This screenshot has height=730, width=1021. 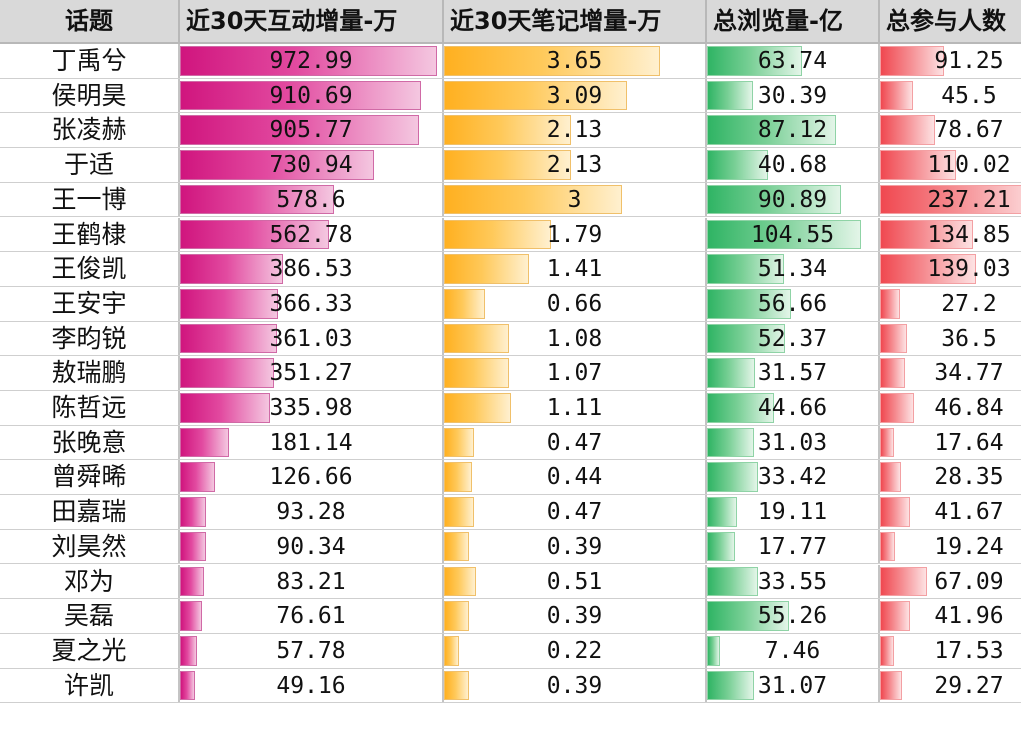 What do you see at coordinates (792, 130) in the screenshot?
I see `views-value: 87.12` at bounding box center [792, 130].